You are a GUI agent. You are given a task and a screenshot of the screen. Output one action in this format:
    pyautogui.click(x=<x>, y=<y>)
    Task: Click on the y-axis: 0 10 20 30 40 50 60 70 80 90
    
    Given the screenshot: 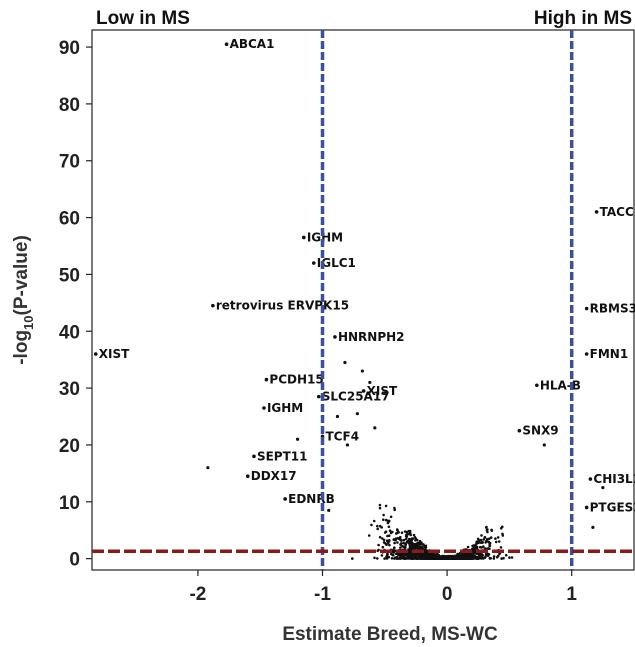 What is the action you would take?
    pyautogui.click(x=75, y=304)
    